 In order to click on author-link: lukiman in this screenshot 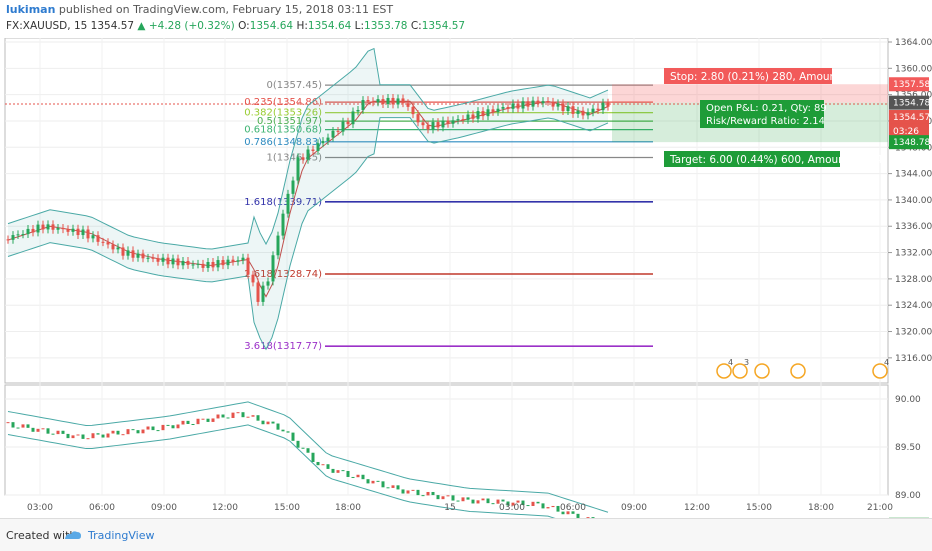, I will do `click(30, 9)`.